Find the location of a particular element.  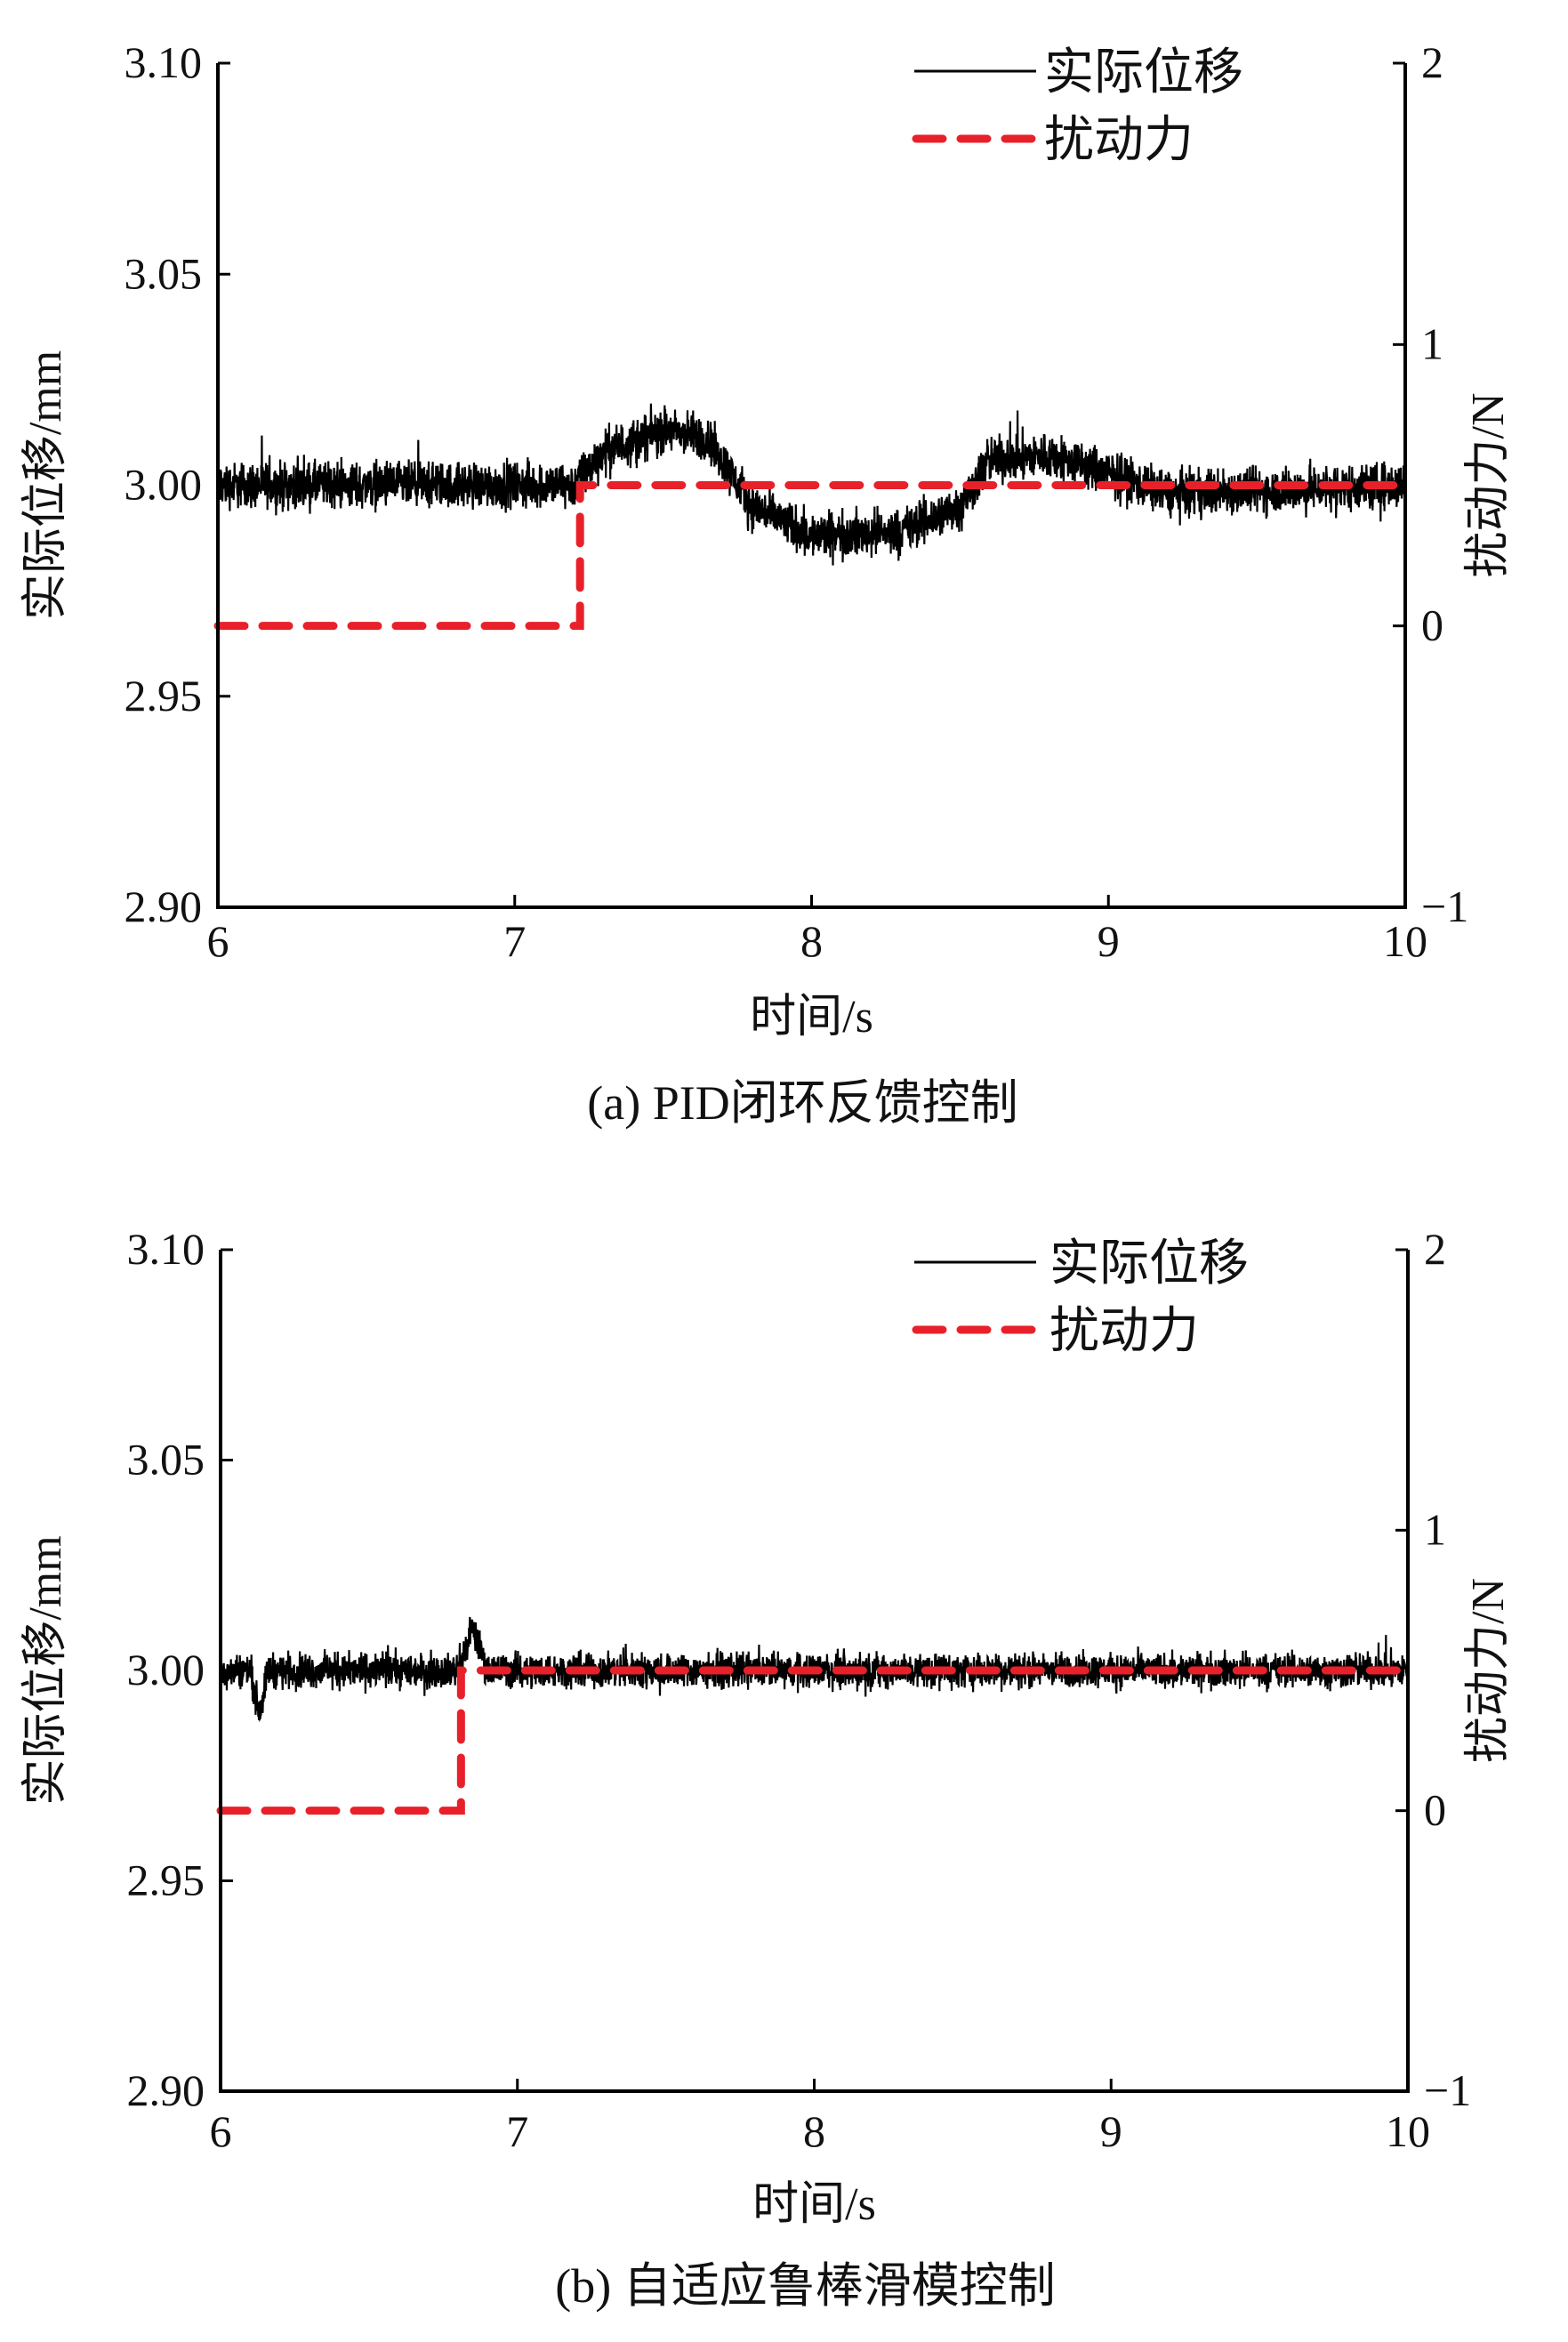

chart-caption: (a) PID闭环反馈控制 is located at coordinates (802, 1103).